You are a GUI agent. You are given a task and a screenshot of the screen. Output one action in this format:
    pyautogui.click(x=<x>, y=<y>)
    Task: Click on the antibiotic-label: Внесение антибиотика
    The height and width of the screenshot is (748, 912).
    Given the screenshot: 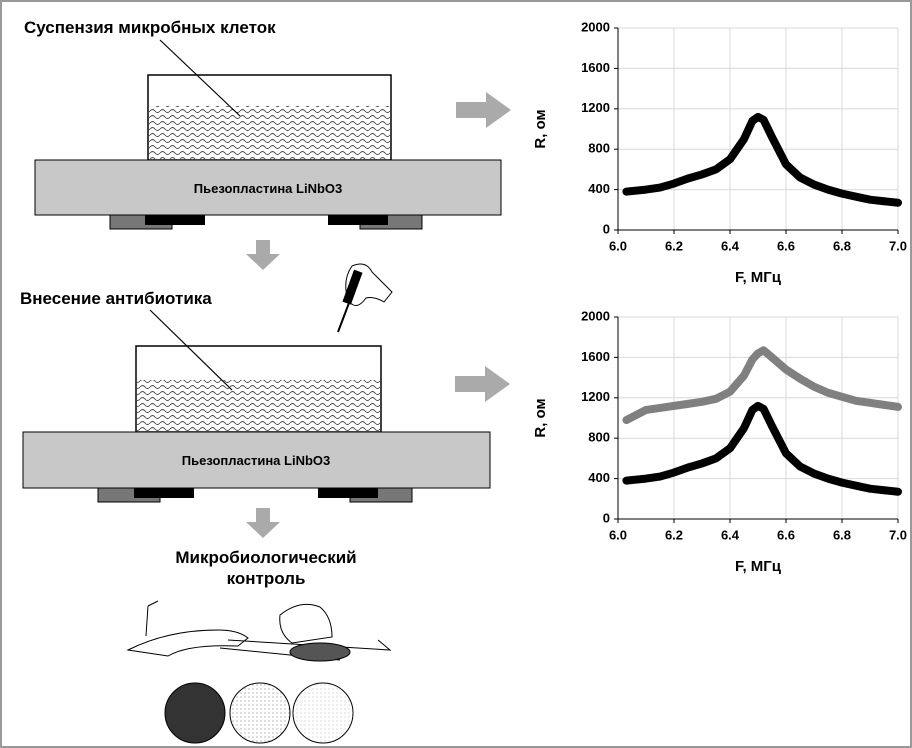 What is the action you would take?
    pyautogui.click(x=116, y=298)
    